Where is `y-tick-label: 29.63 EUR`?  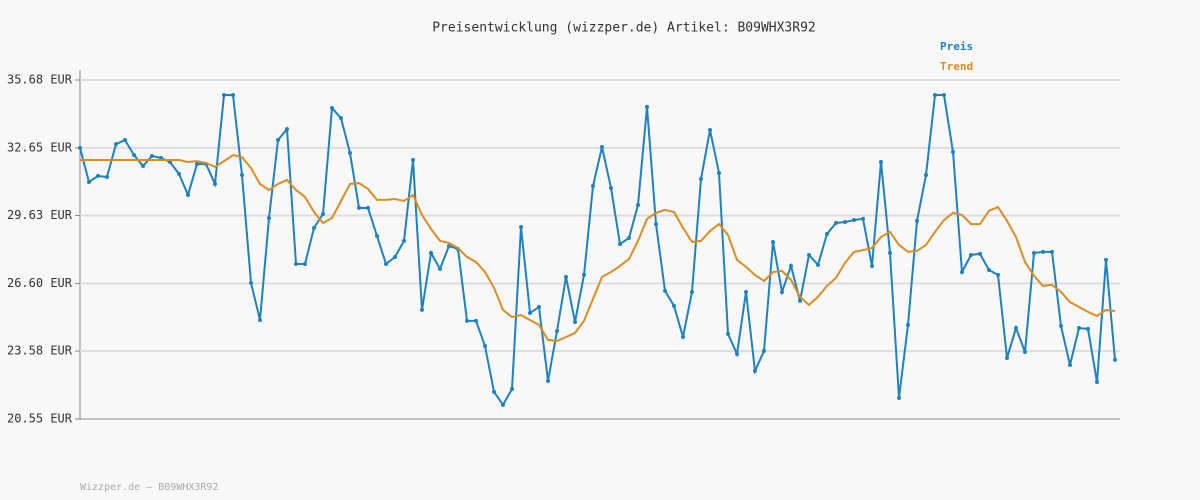 y-tick-label: 29.63 EUR is located at coordinates (40, 215).